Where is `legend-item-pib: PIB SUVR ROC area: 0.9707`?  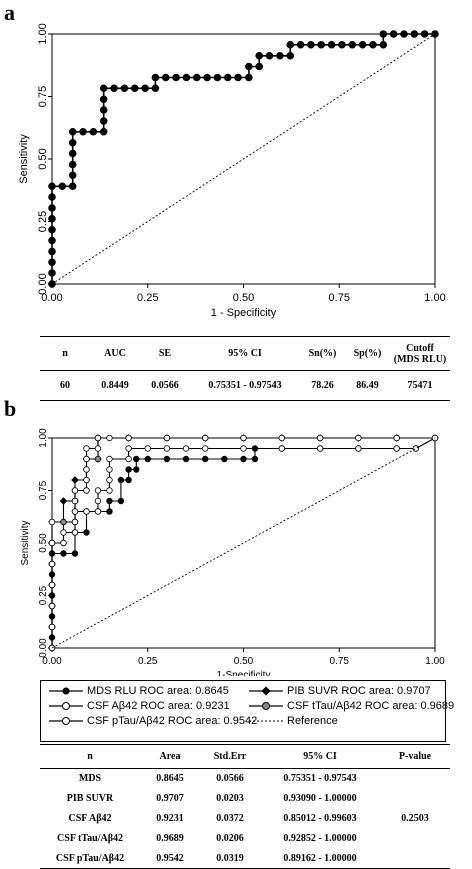
legend-item-pib: PIB SUVR ROC area: 0.9707 is located at coordinates (340, 691).